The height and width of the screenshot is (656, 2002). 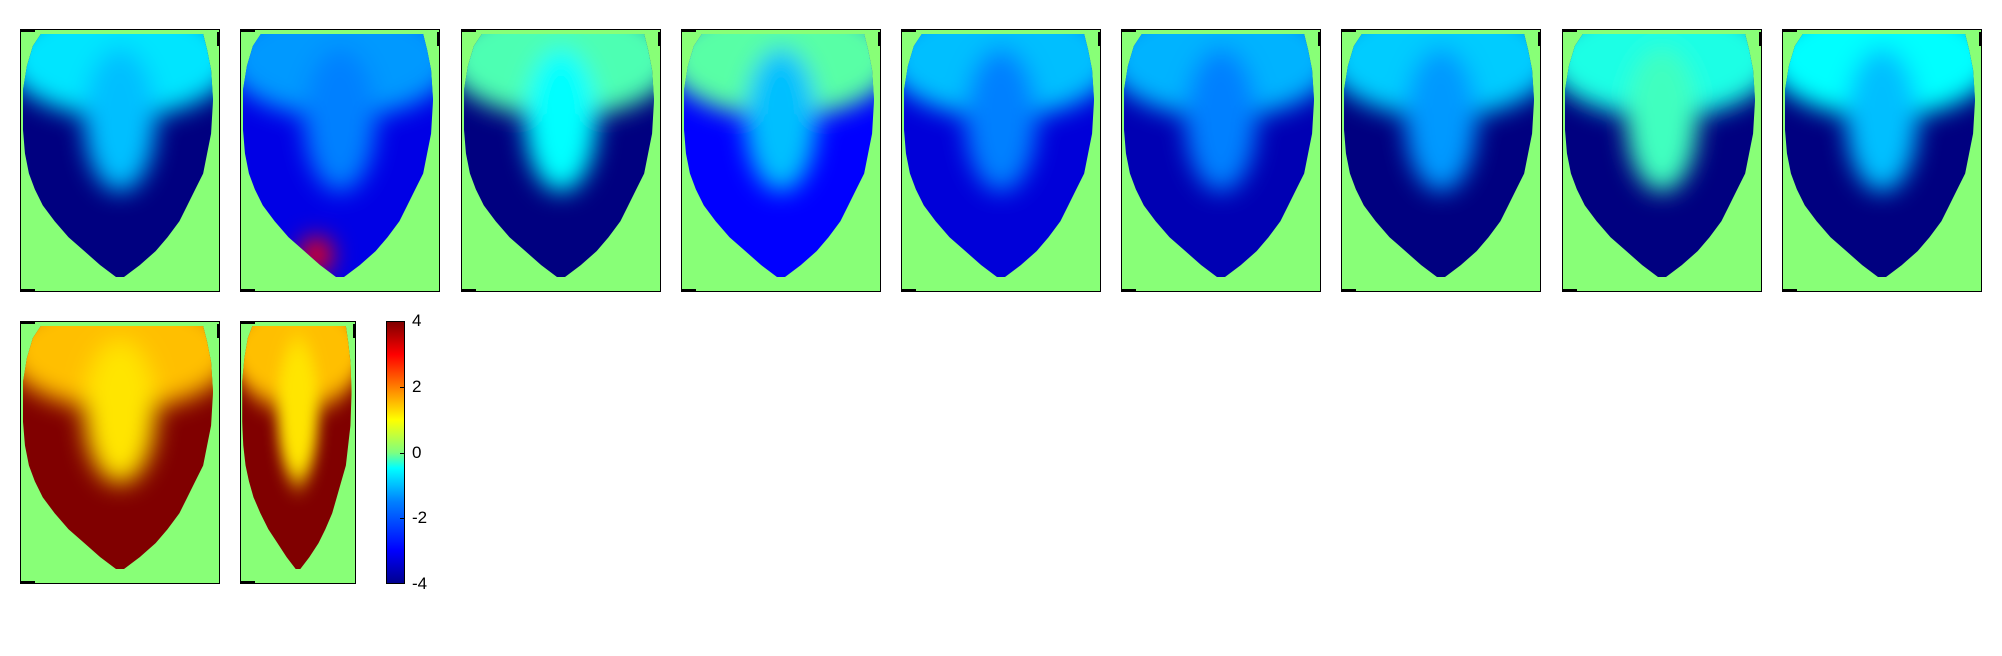 I want to click on heatmap-panel-7-svg, so click(x=1441, y=160).